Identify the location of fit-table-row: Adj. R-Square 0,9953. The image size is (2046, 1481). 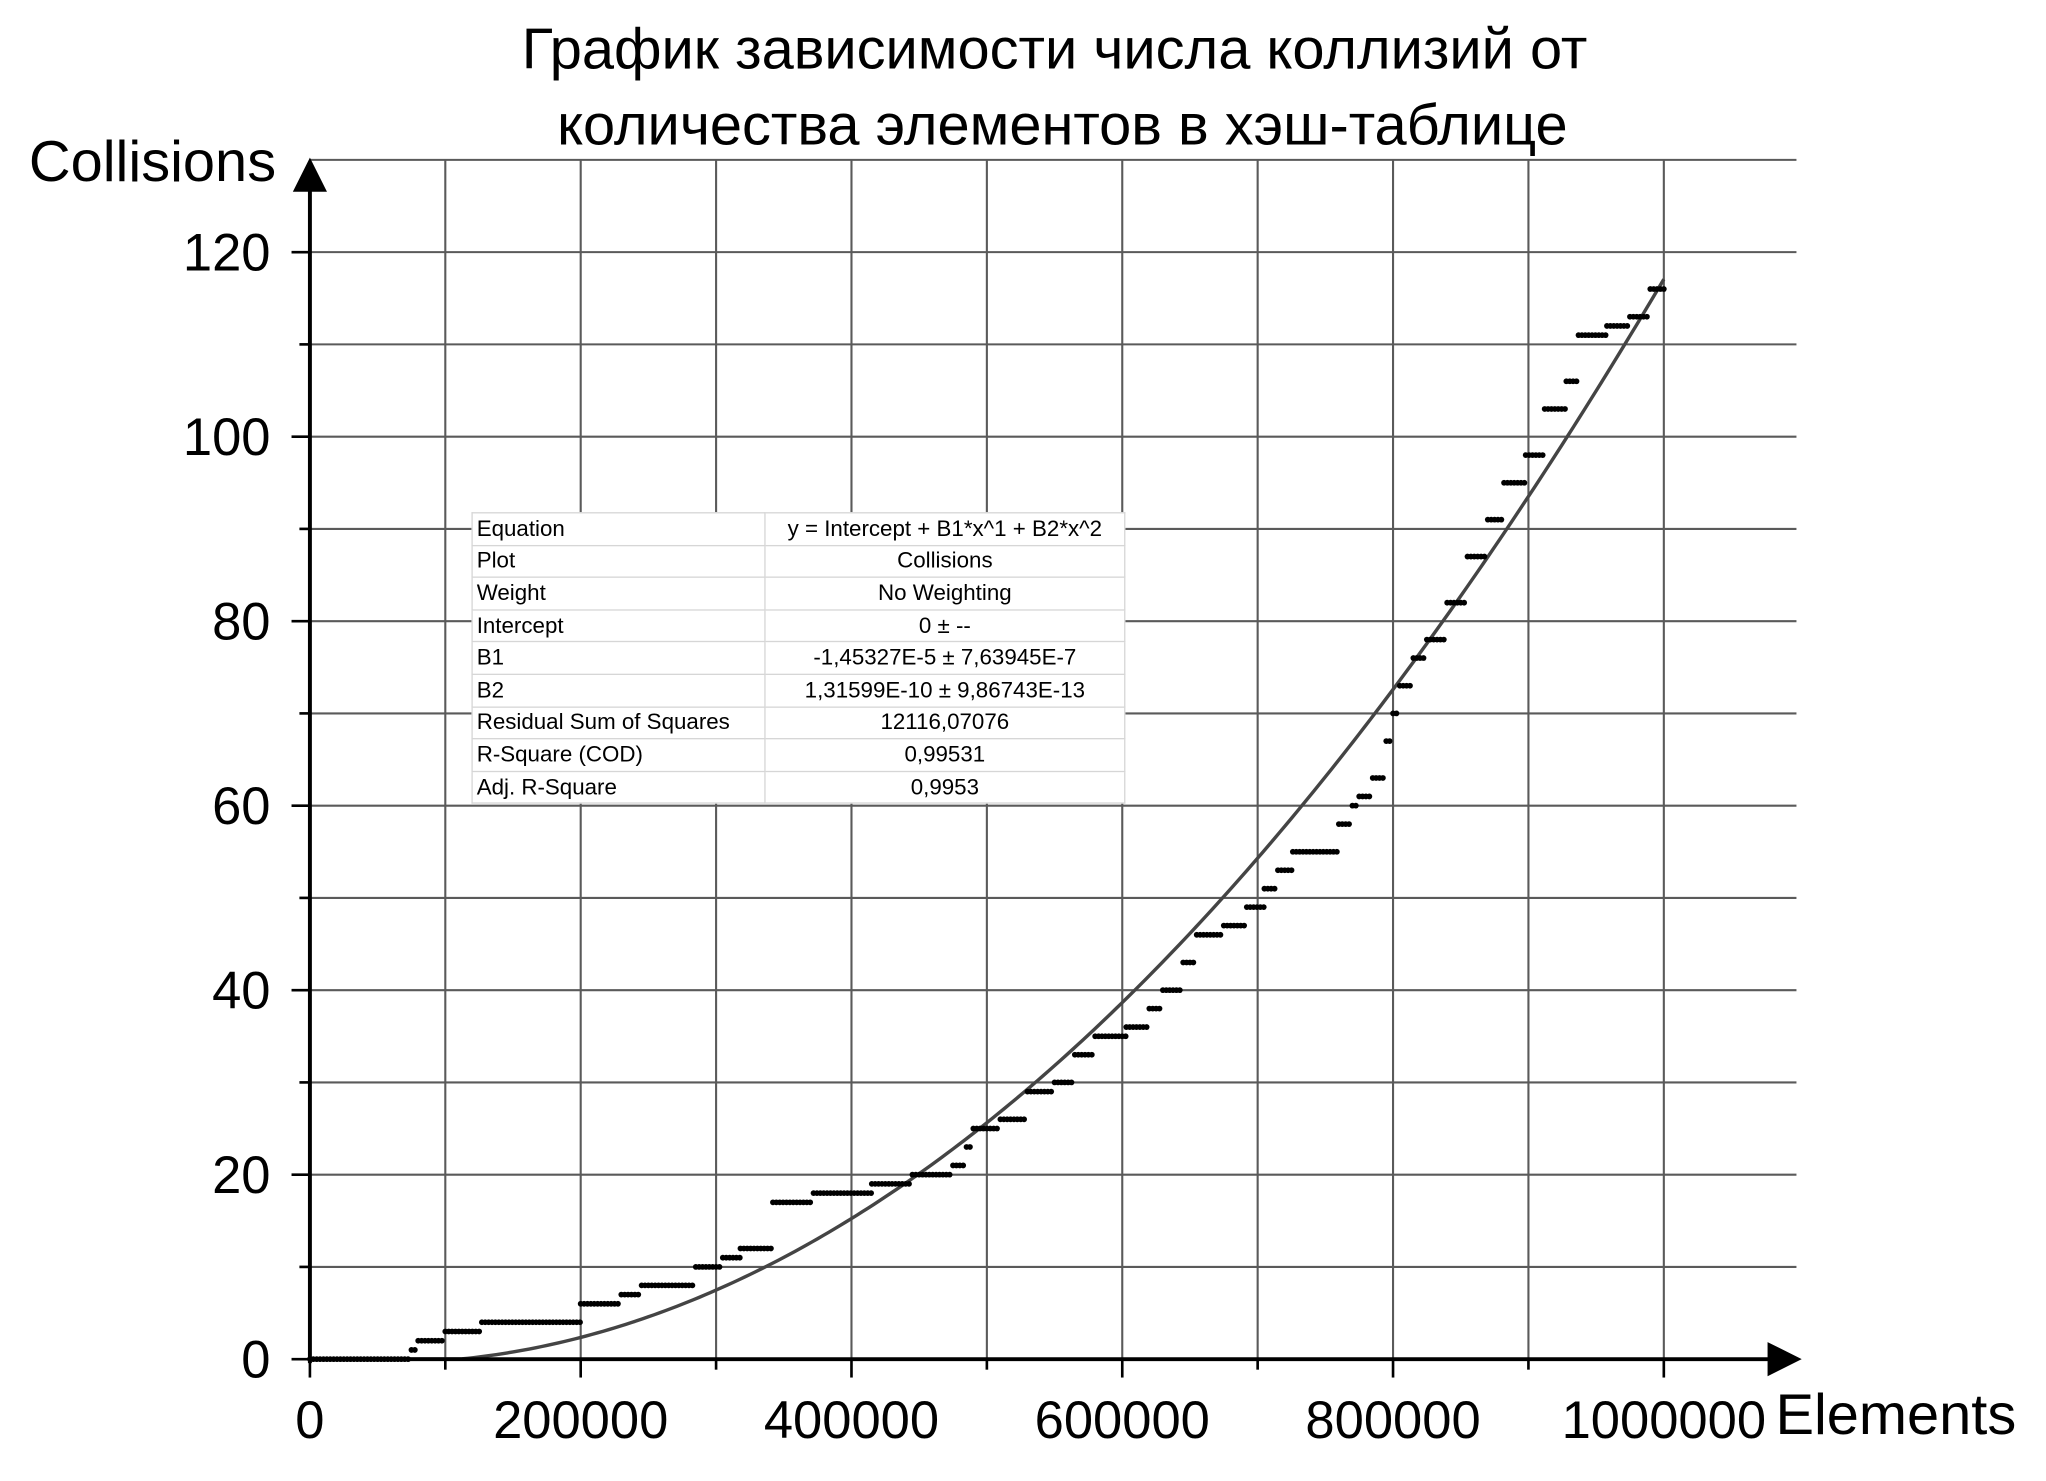
(798, 787).